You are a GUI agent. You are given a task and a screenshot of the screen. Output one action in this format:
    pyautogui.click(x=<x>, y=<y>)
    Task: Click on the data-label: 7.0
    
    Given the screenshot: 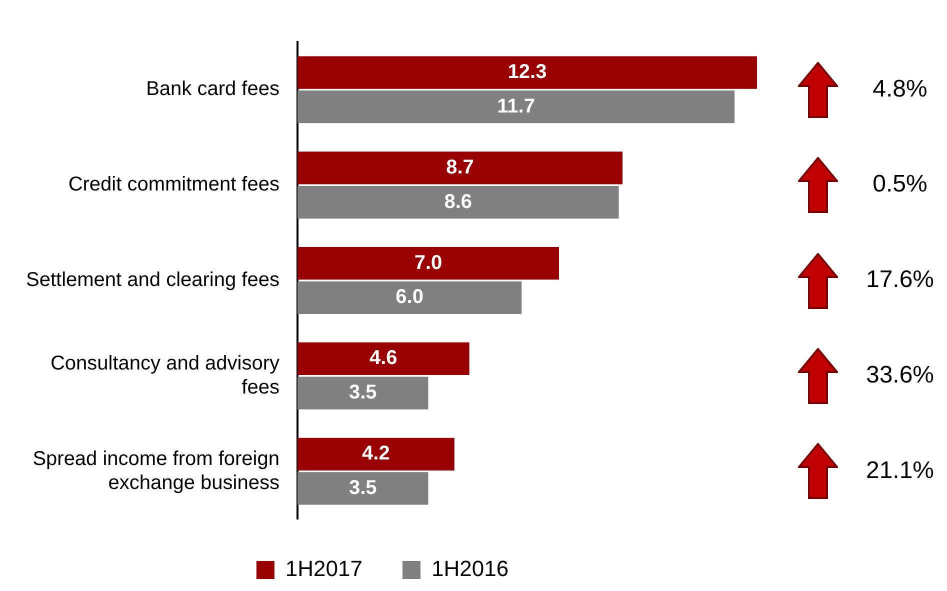 What is the action you would take?
    pyautogui.click(x=428, y=263)
    